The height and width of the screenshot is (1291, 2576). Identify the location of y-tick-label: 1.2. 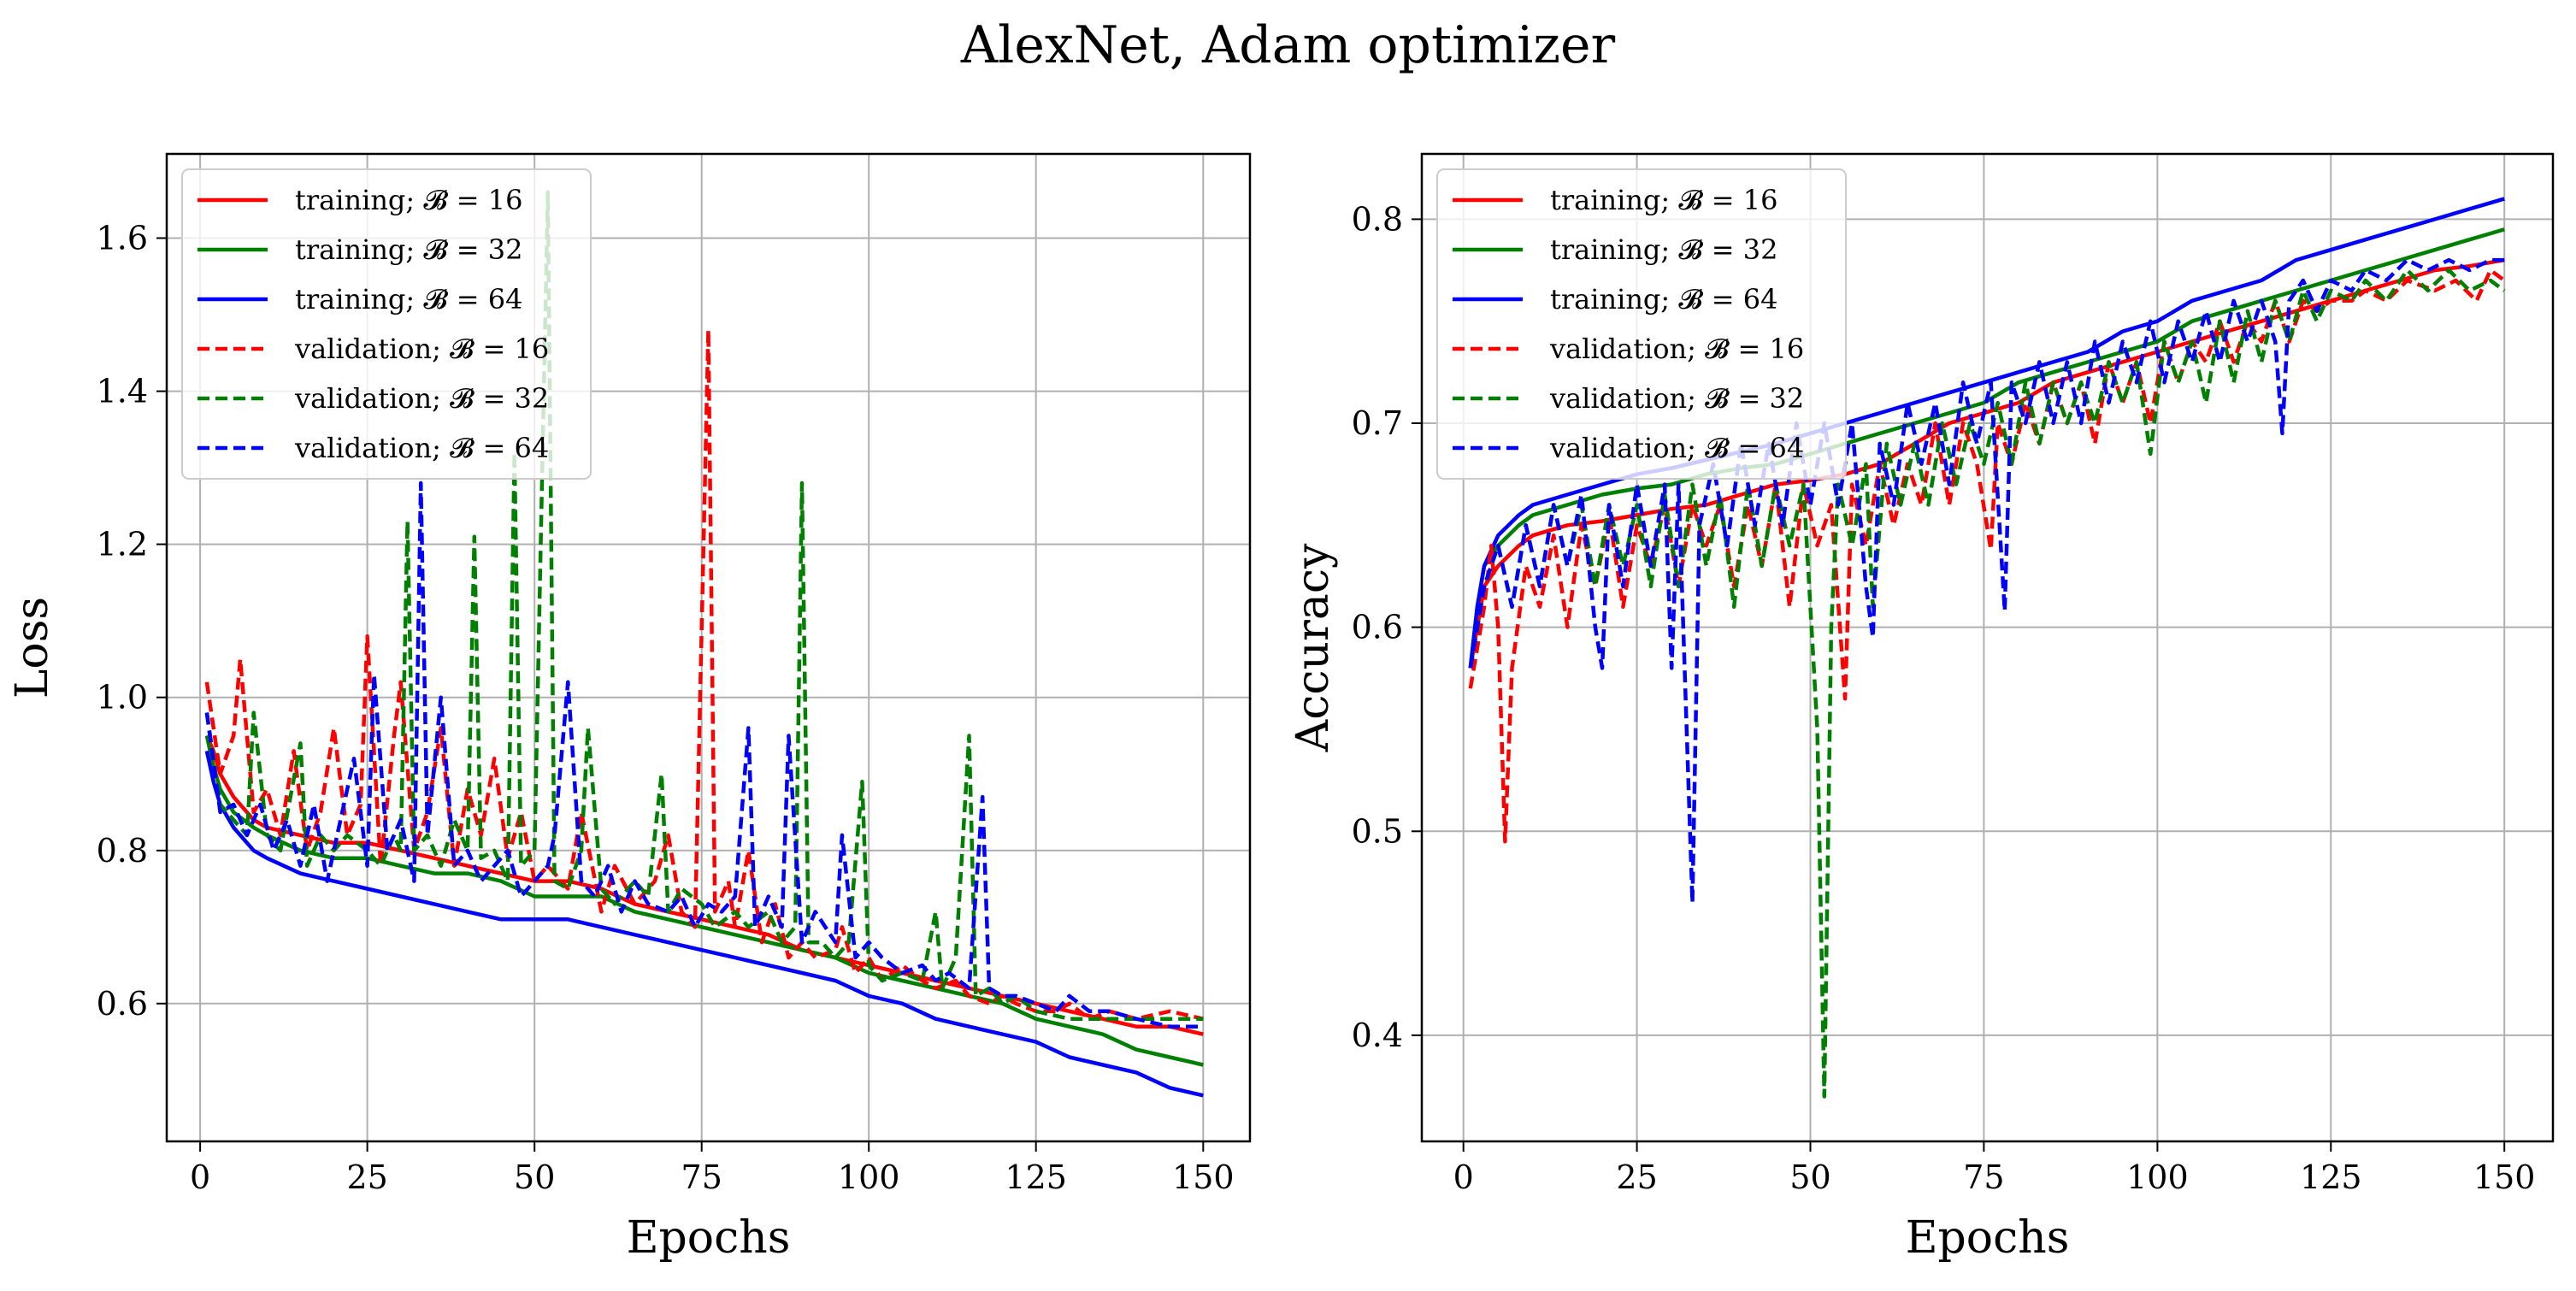
(122, 544).